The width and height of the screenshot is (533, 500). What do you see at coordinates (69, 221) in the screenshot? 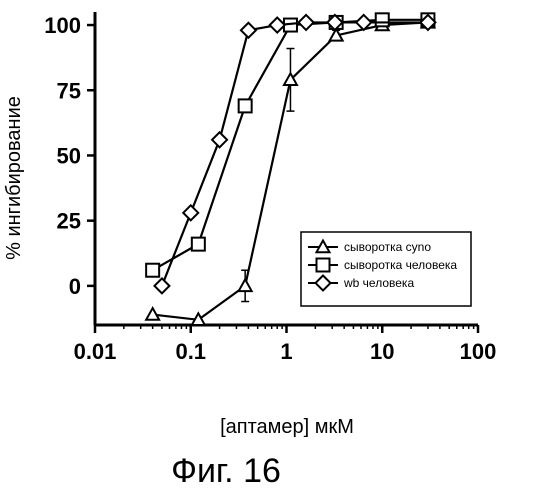
I see `y-tick-label: 25` at bounding box center [69, 221].